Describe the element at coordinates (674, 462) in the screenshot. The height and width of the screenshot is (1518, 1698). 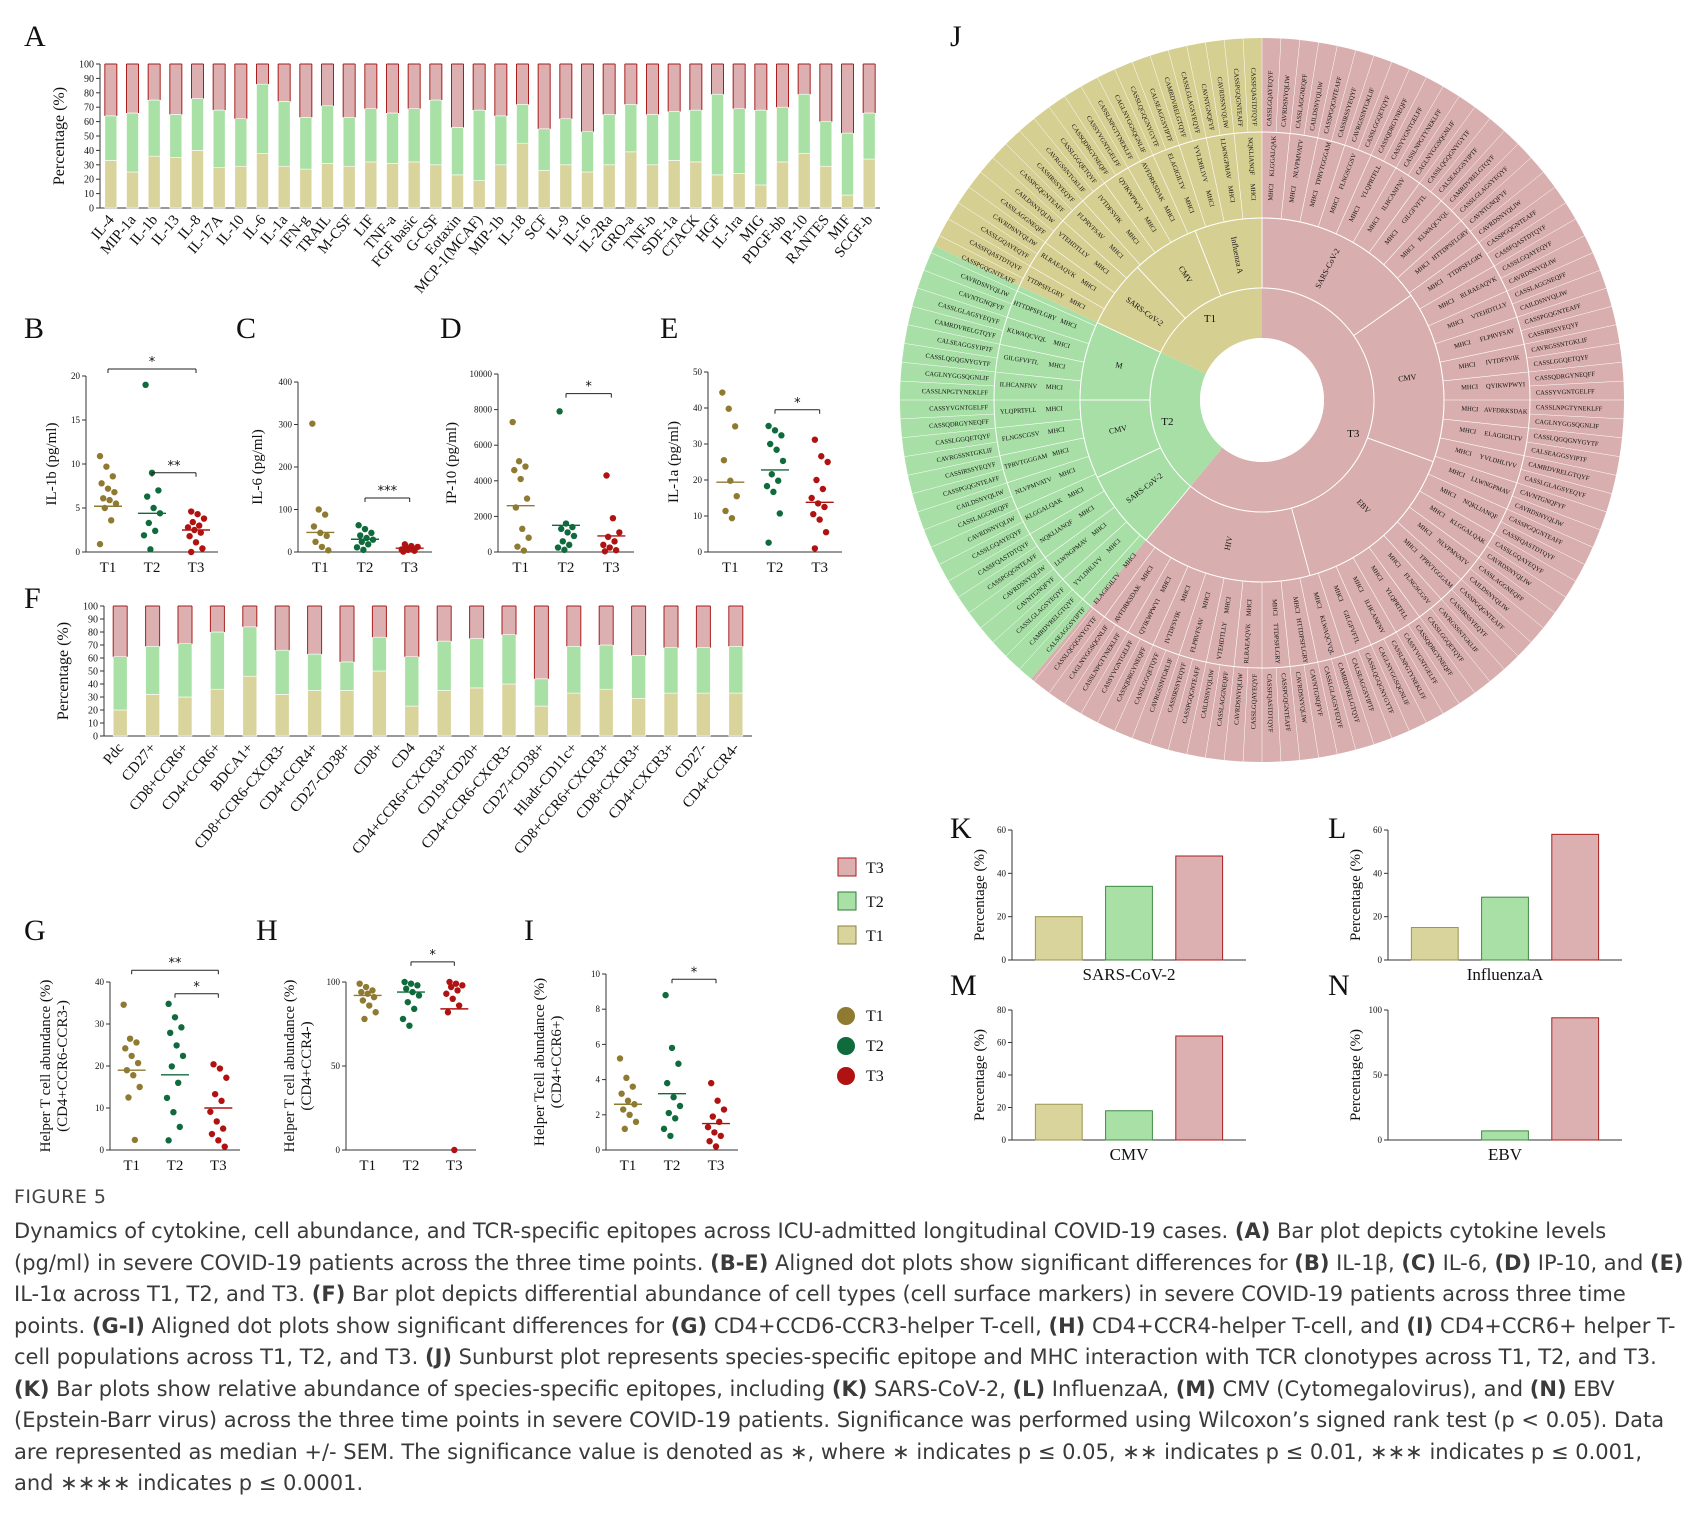
I see `y-axis-label: IL-1a (pg/ml)` at that location.